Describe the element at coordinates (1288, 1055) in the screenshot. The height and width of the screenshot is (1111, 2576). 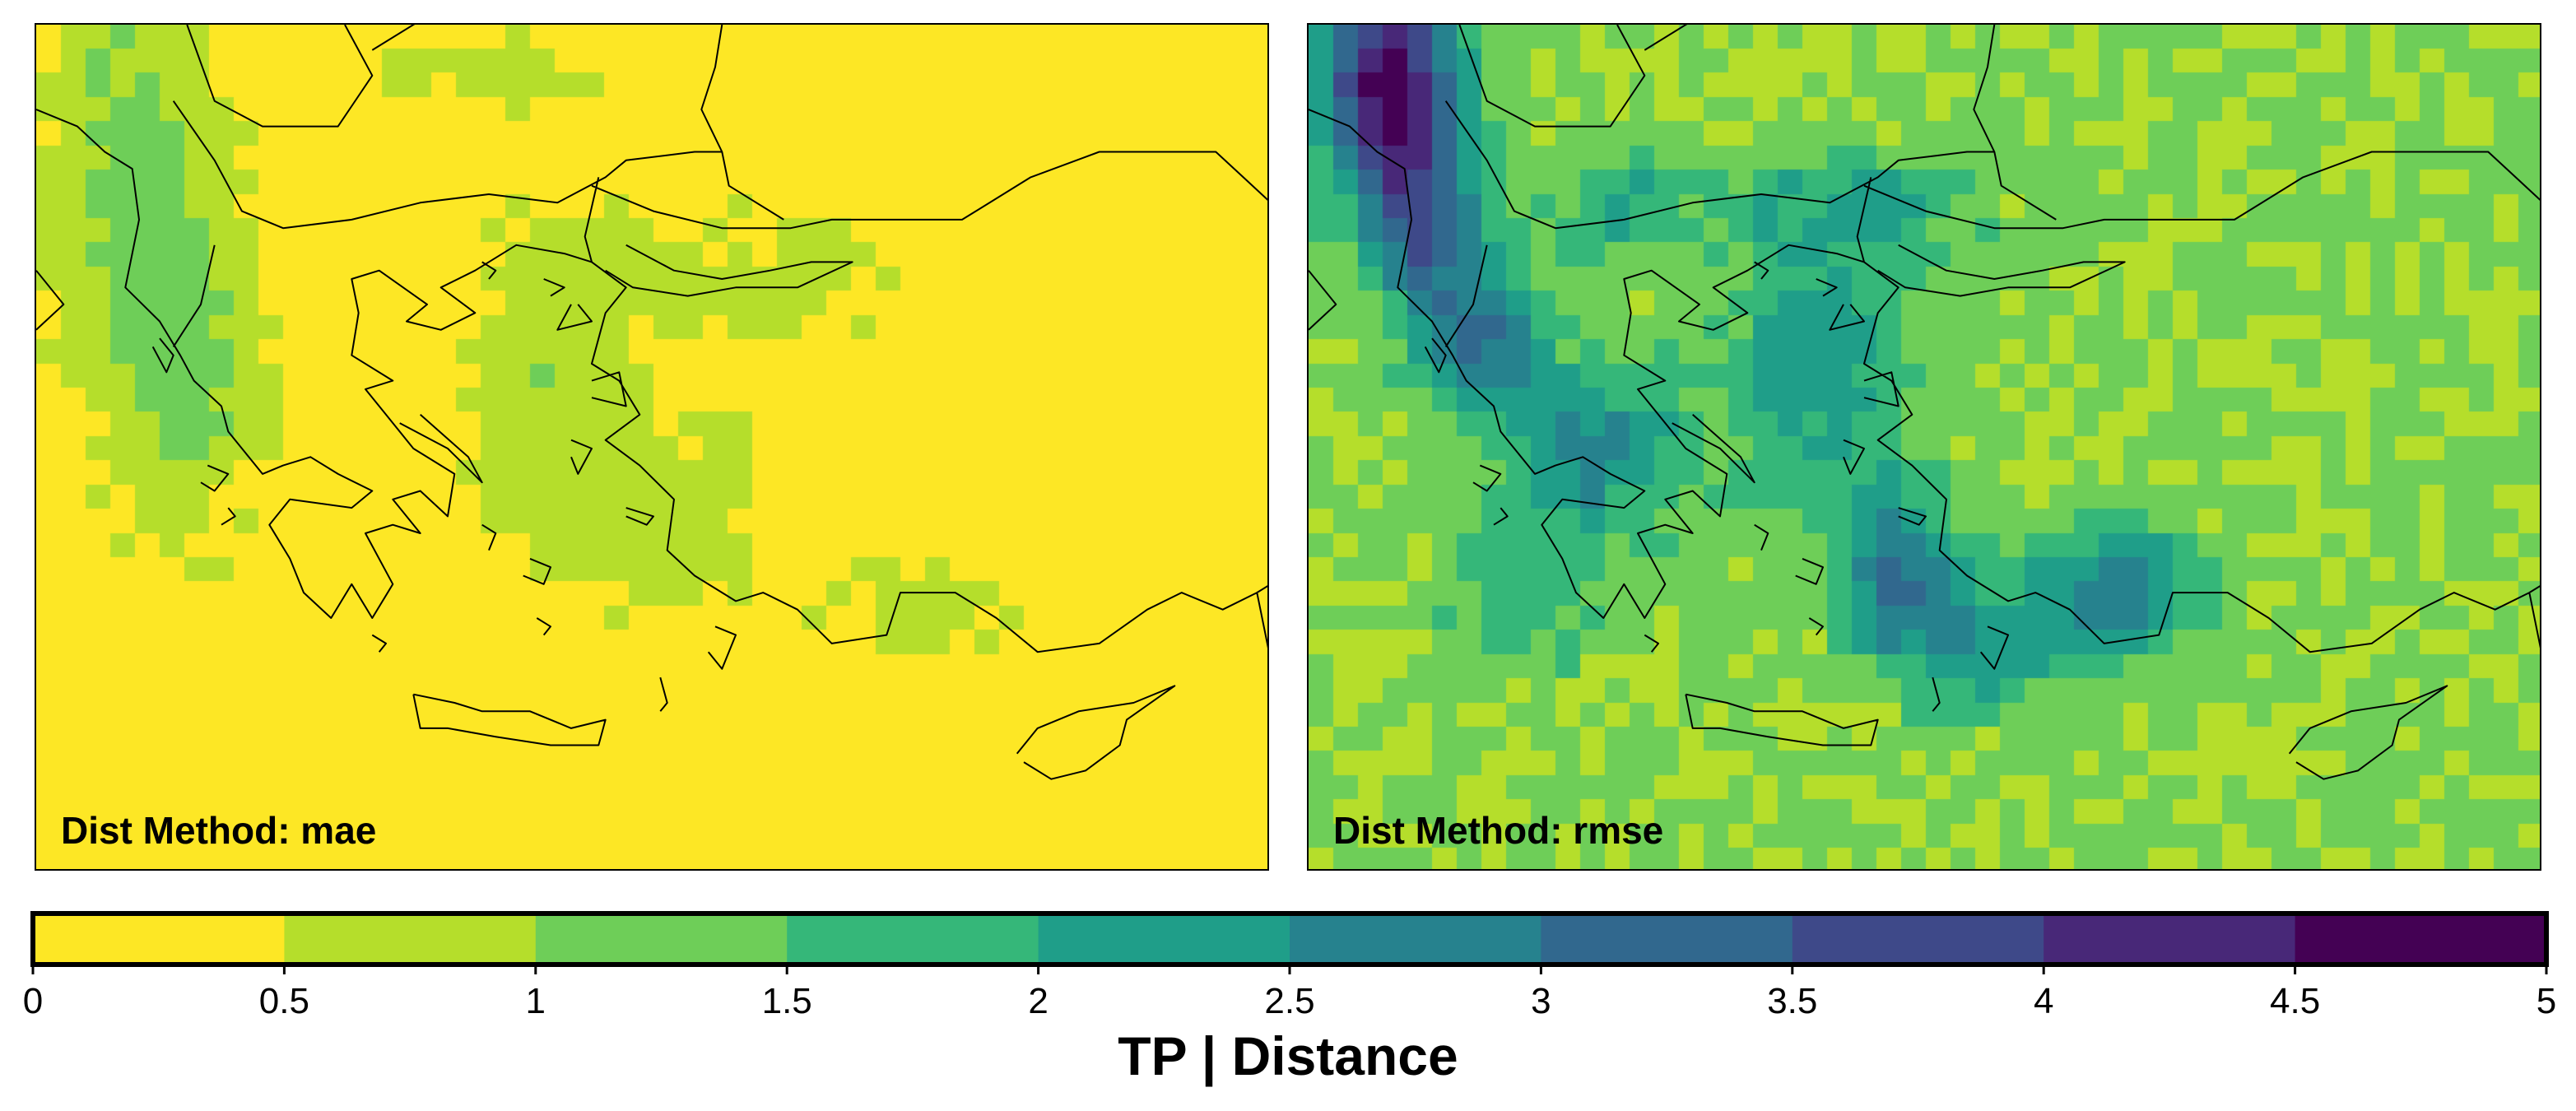
I see `colorbar-title: TP | Distance` at that location.